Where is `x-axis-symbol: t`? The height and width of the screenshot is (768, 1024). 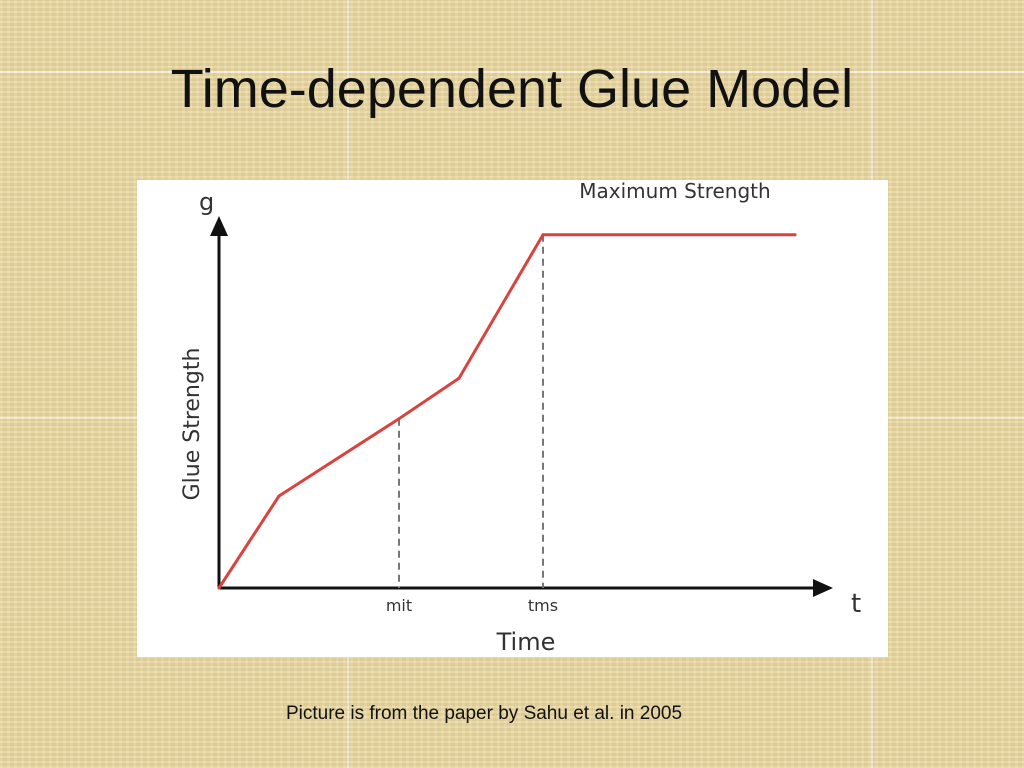 x-axis-symbol: t is located at coordinates (856, 604).